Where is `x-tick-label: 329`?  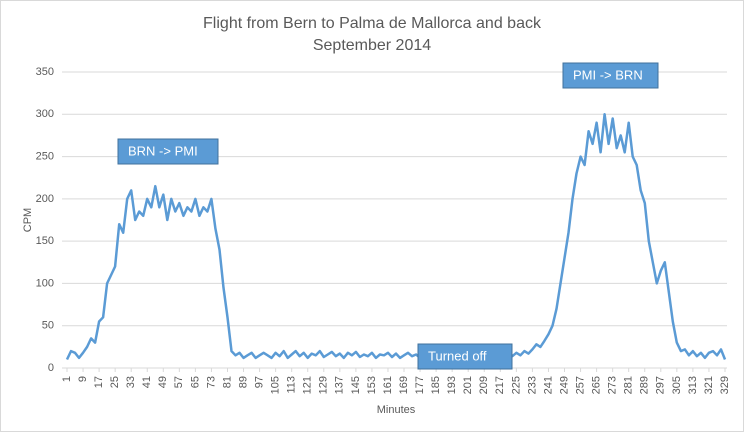 x-tick-label: 329 is located at coordinates (725, 385).